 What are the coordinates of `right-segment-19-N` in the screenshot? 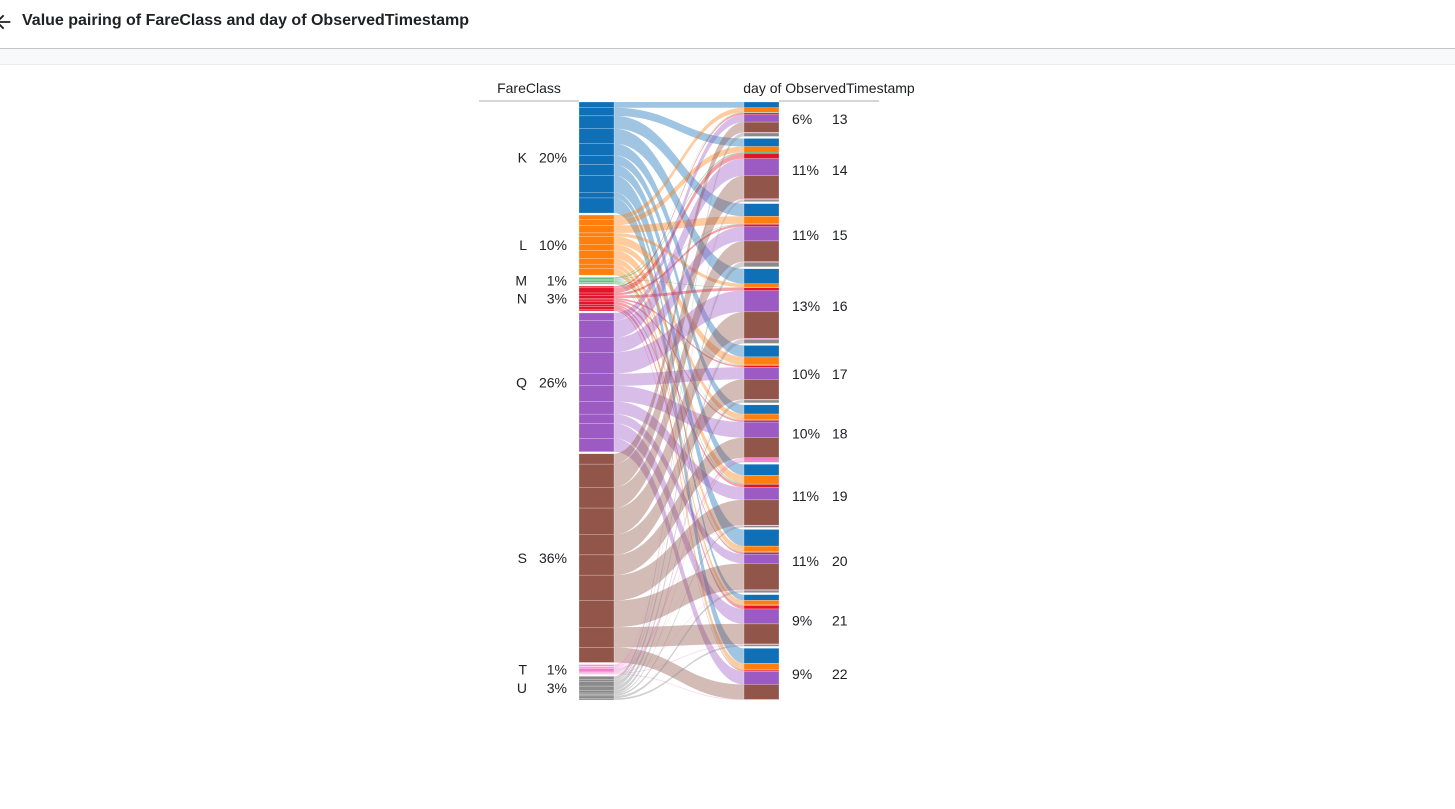 It's located at (761, 486).